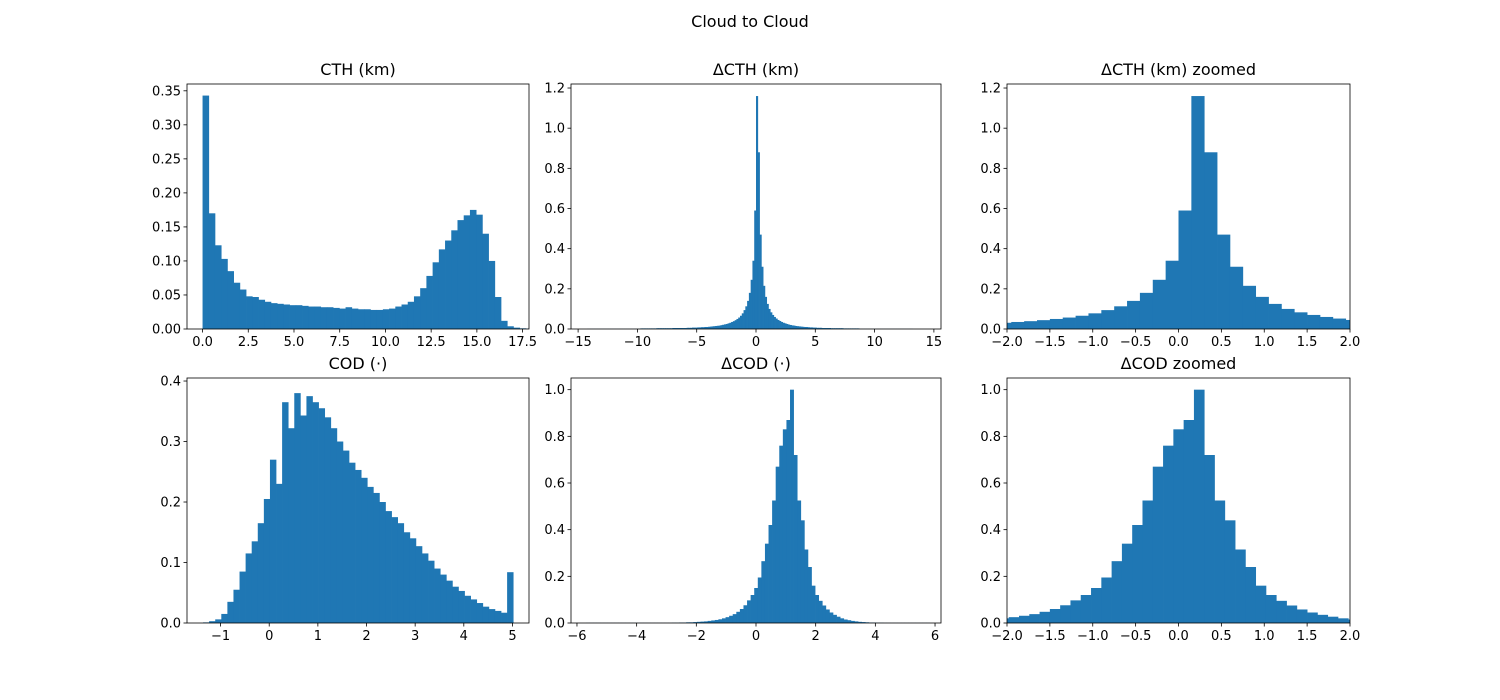 Image resolution: width=1500 pixels, height=700 pixels. I want to click on x-tick-label: 1.5, so click(1307, 636).